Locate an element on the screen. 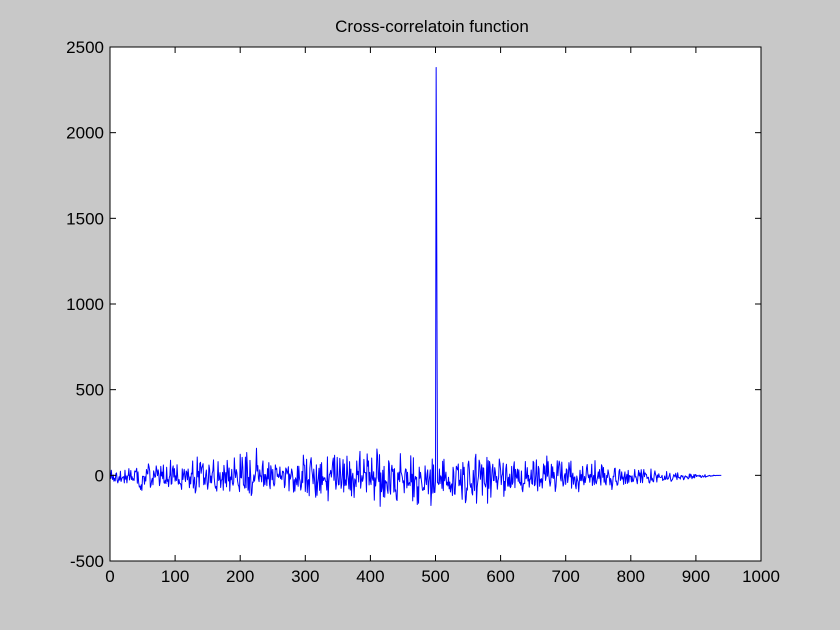 This screenshot has width=840, height=630. x-tick-label: 300 is located at coordinates (305, 576).